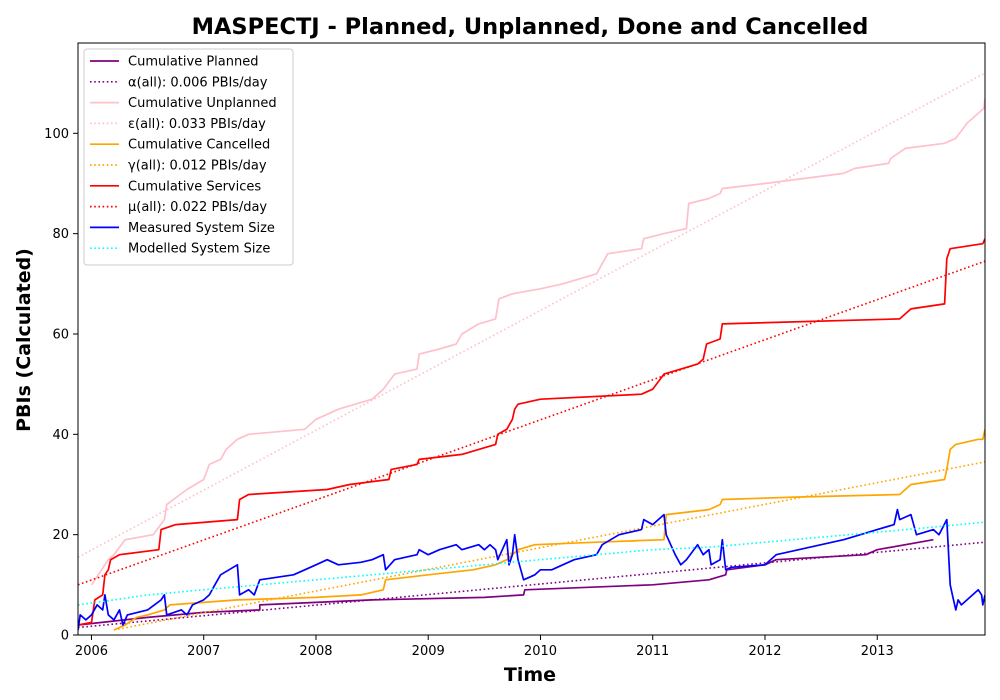  I want to click on y-tick-label: 60, so click(60, 334).